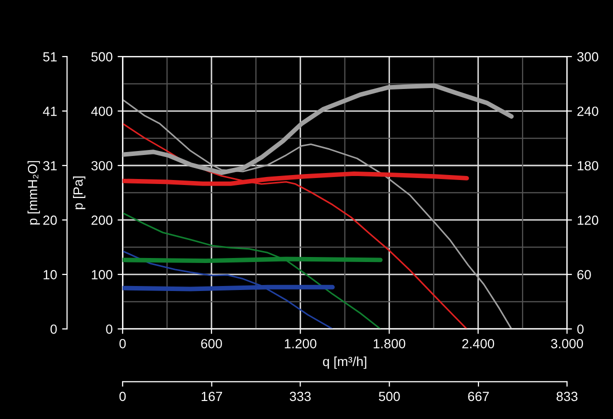 The height and width of the screenshot is (419, 613). What do you see at coordinates (79, 193) in the screenshot?
I see `y-axis-title: p [Pa]` at bounding box center [79, 193].